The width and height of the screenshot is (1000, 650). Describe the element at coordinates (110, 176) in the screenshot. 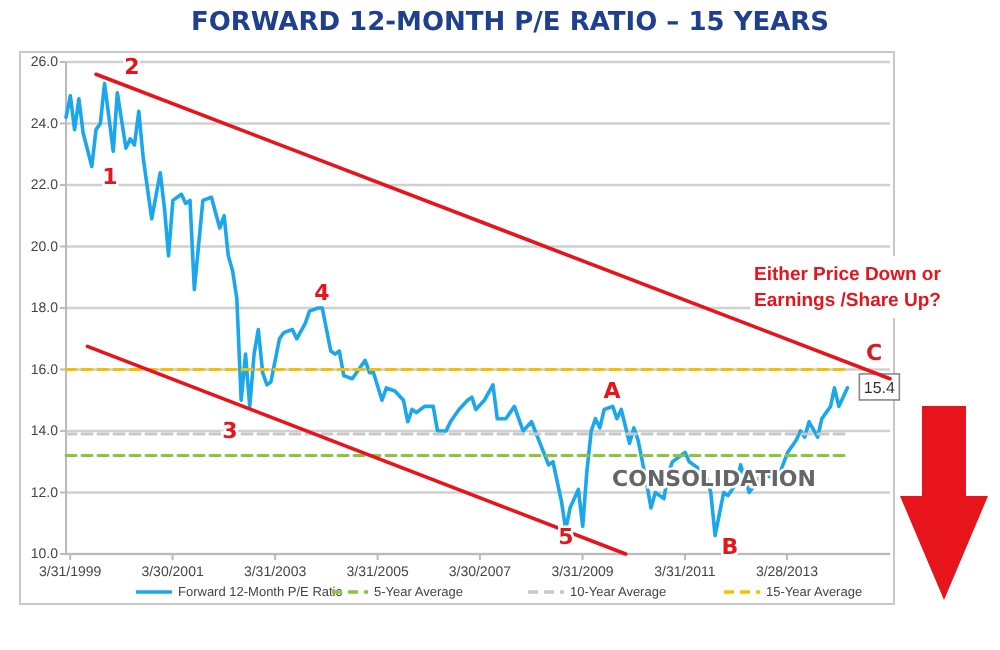

I see `annotation: 1` at that location.